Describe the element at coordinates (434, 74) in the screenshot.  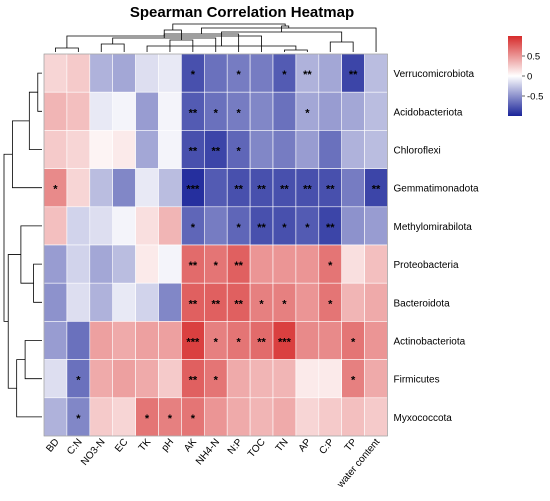
I see `row-label: Verrucomicrobiota` at that location.